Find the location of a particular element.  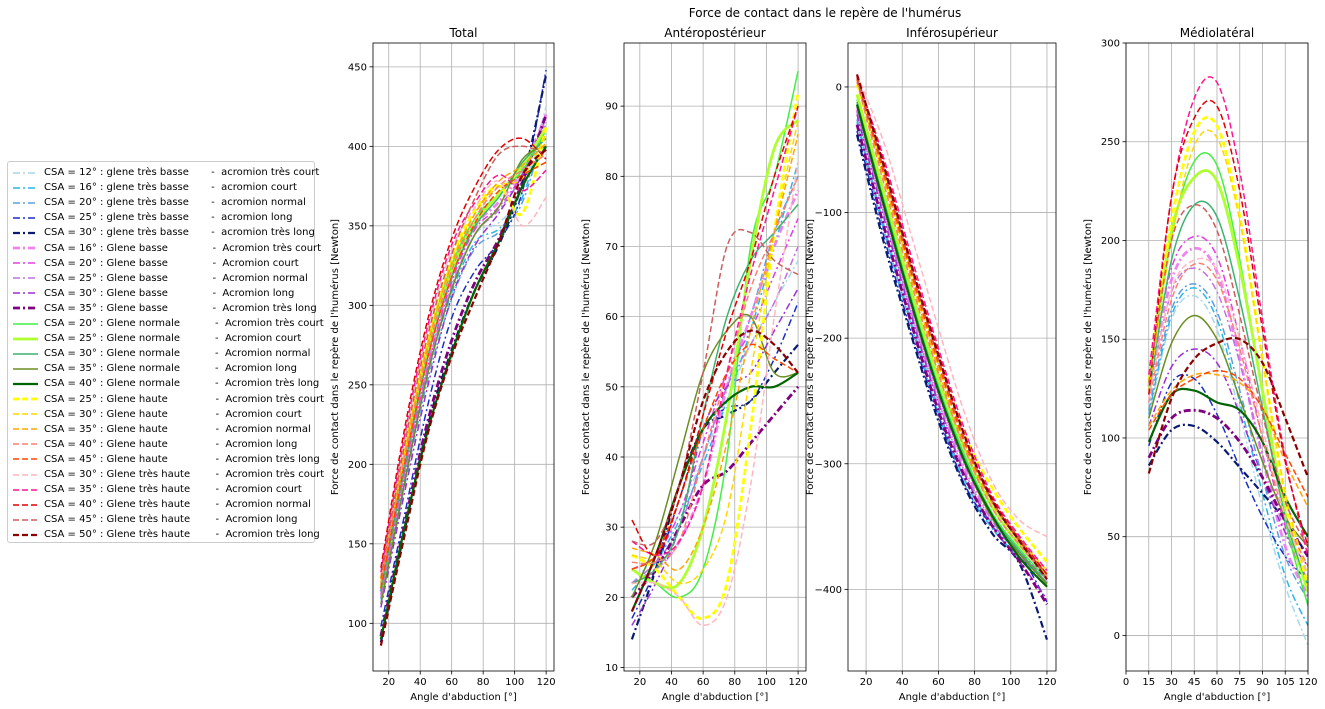

y-tick-label: 90 is located at coordinates (611, 107).